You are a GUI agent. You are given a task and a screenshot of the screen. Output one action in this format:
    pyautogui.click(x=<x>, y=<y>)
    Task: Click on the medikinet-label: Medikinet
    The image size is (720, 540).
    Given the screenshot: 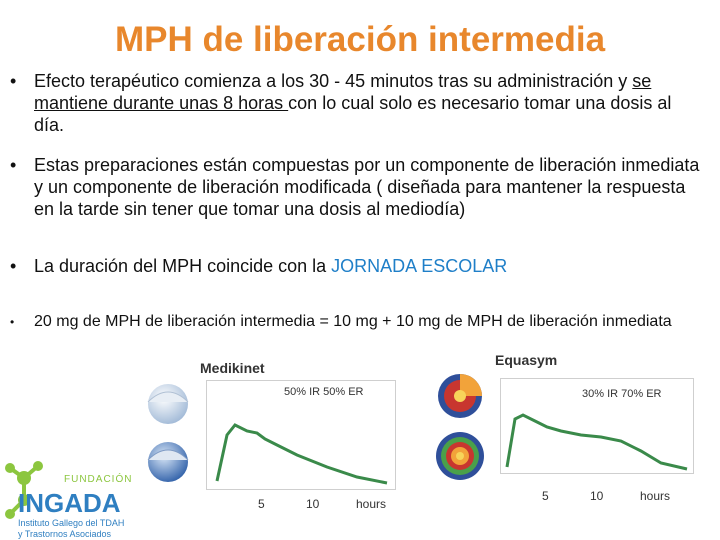 What is the action you would take?
    pyautogui.click(x=232, y=368)
    